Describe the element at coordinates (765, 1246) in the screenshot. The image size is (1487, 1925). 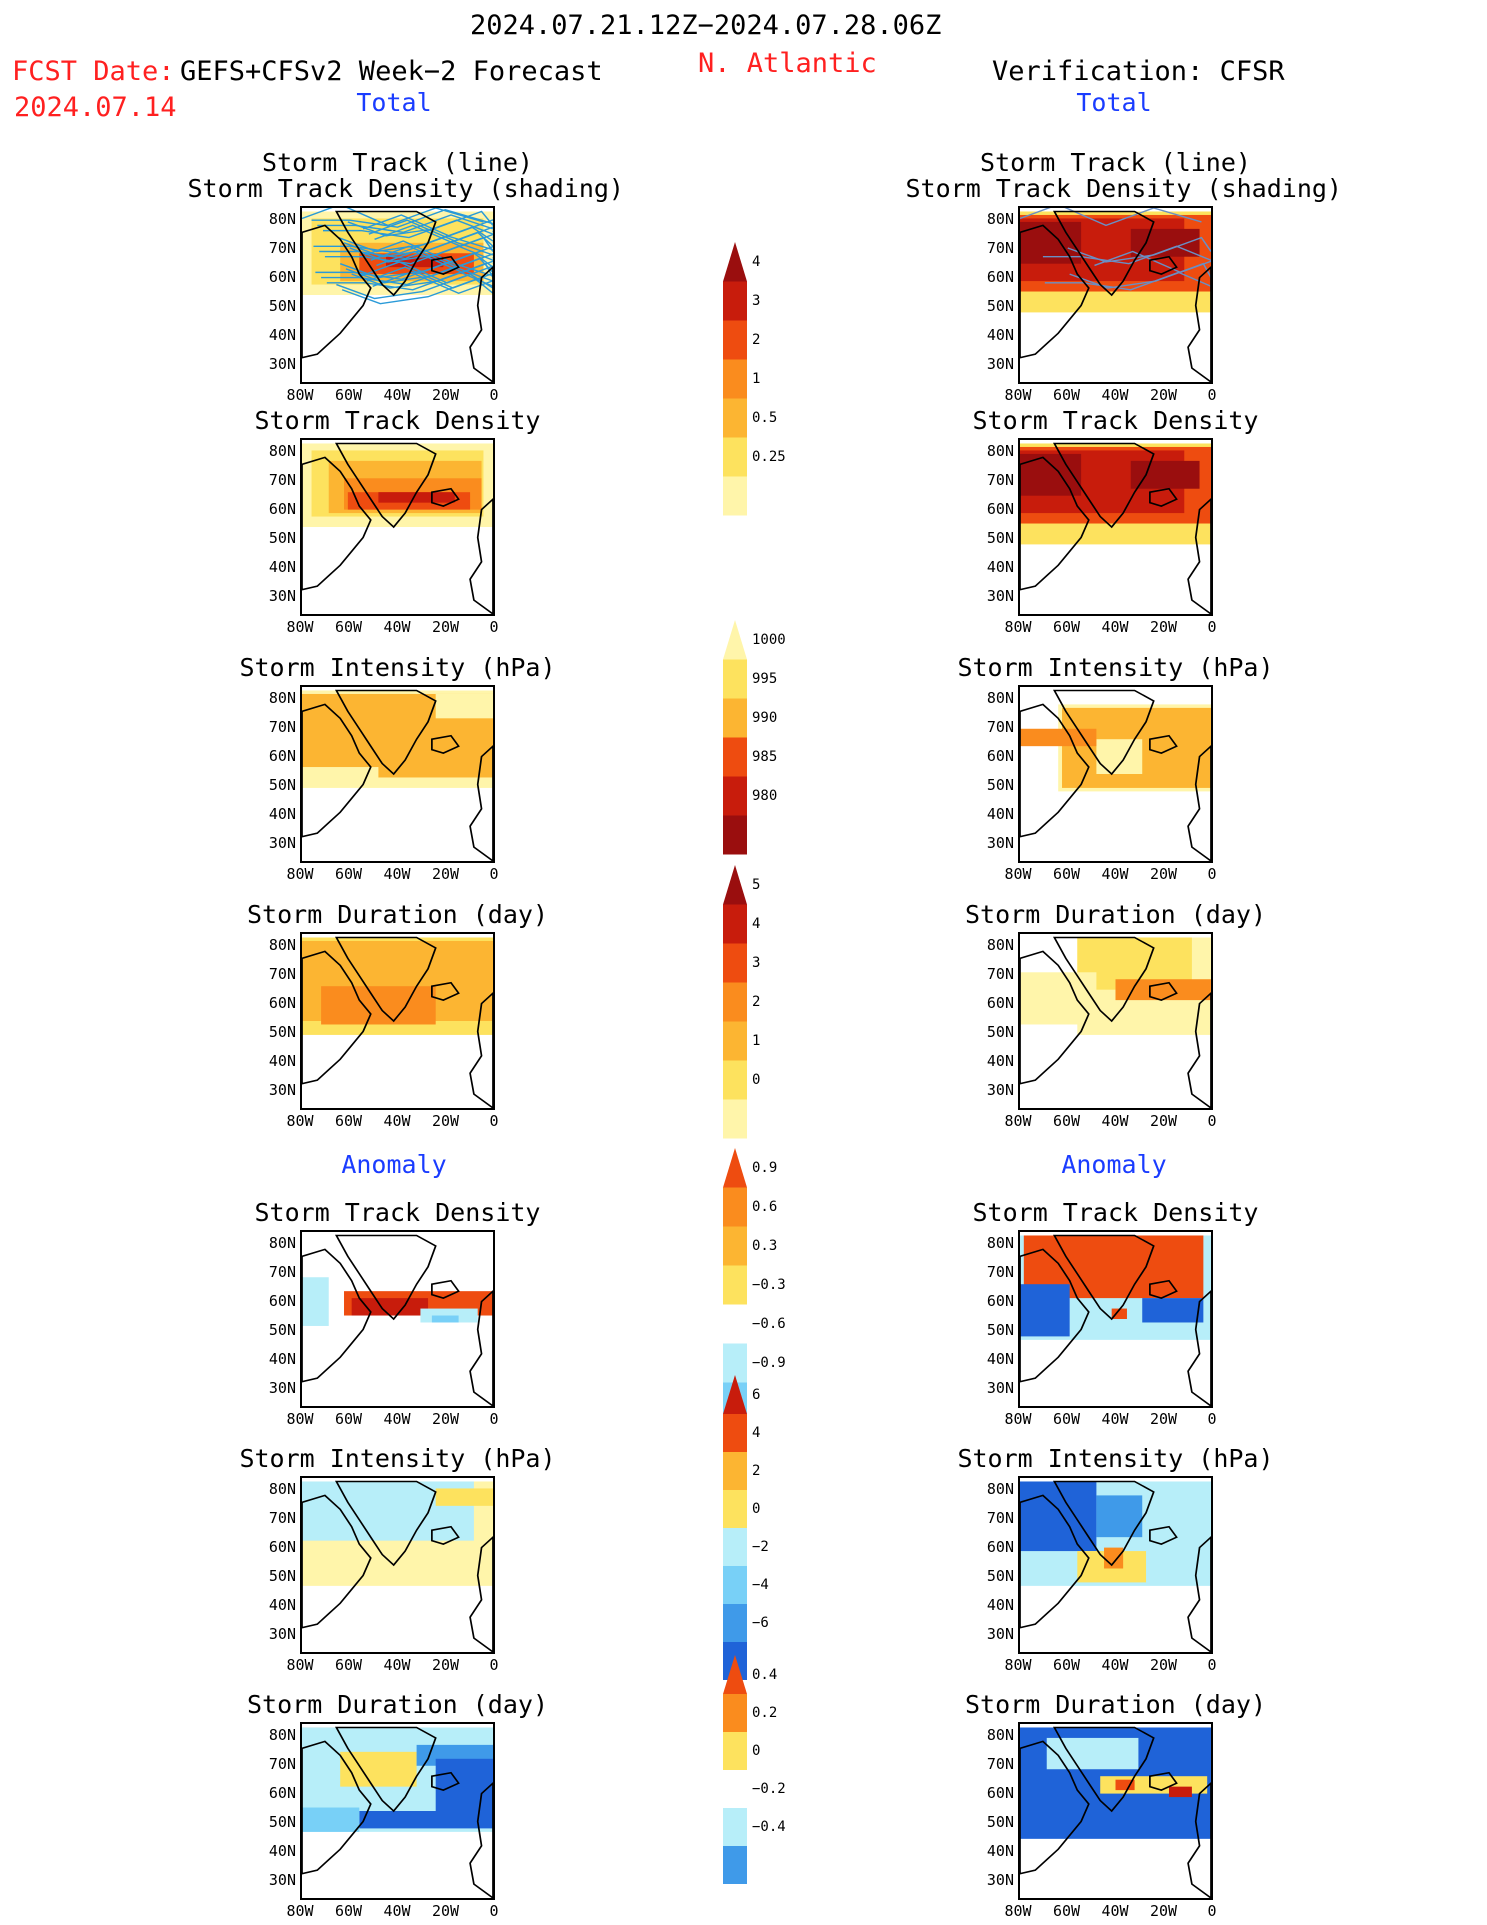
I see `colorbar-label: 0.3` at that location.